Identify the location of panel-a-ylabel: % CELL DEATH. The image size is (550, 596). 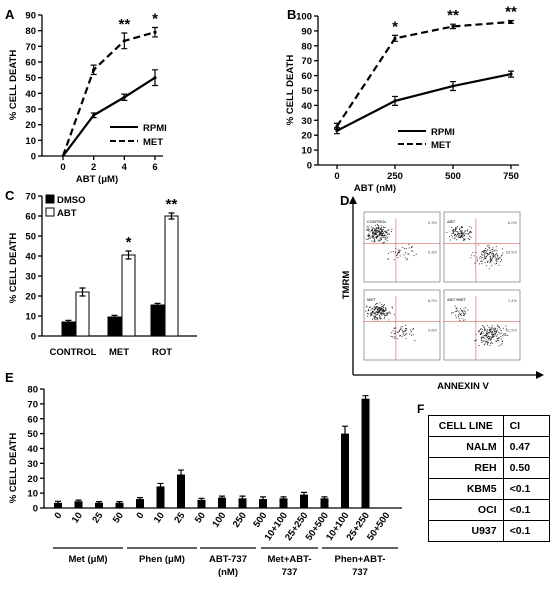
(13, 85).